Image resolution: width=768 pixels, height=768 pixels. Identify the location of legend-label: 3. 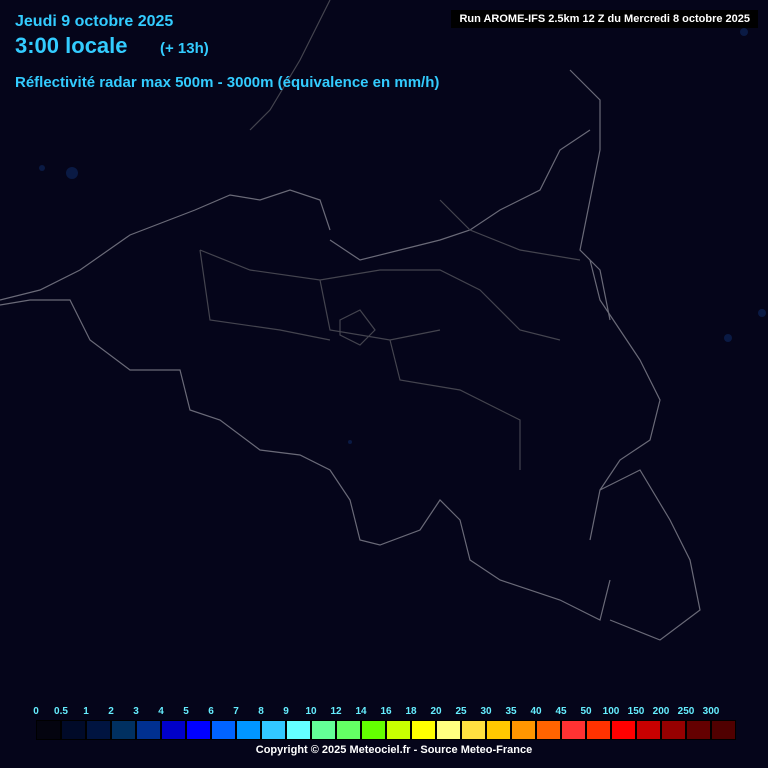
(136, 711).